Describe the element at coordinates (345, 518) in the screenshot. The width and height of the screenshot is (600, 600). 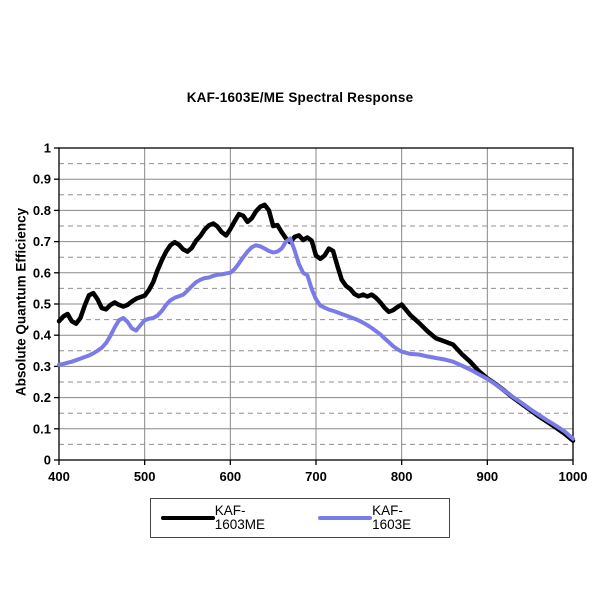
I see `kaf-1603e-line-swatch` at that location.